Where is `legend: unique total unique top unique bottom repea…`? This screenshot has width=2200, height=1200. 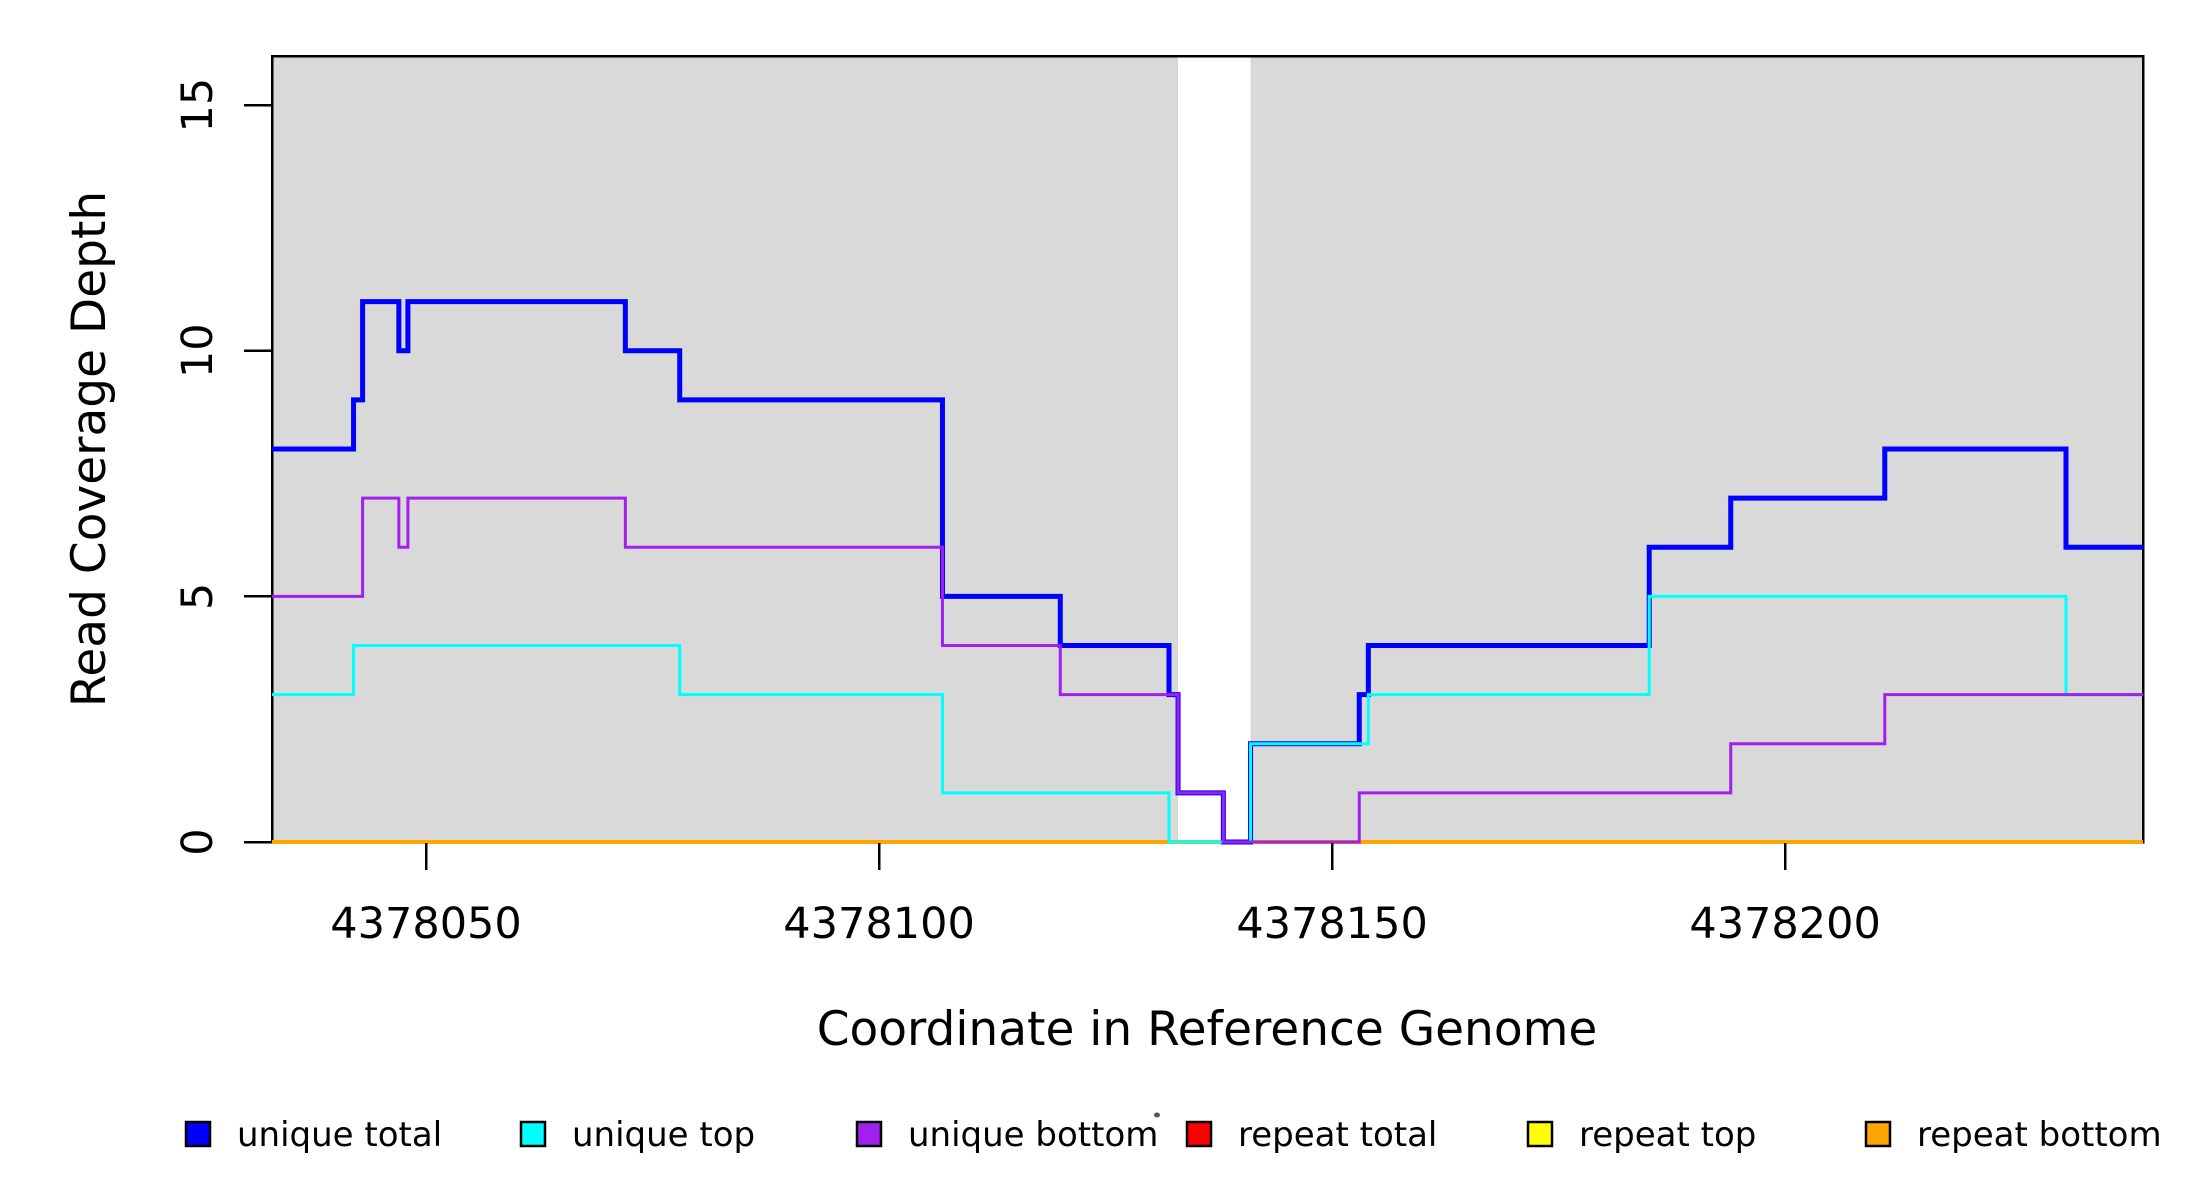 legend: unique total unique top unique bottom repea… is located at coordinates (1173, 1135).